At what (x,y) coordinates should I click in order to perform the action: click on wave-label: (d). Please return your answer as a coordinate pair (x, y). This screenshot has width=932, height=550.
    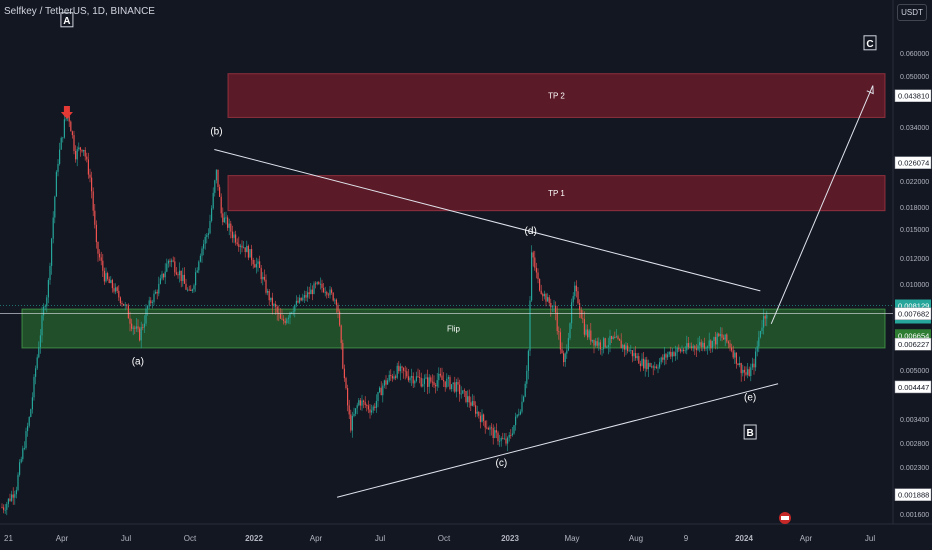
    Looking at the image, I should click on (531, 231).